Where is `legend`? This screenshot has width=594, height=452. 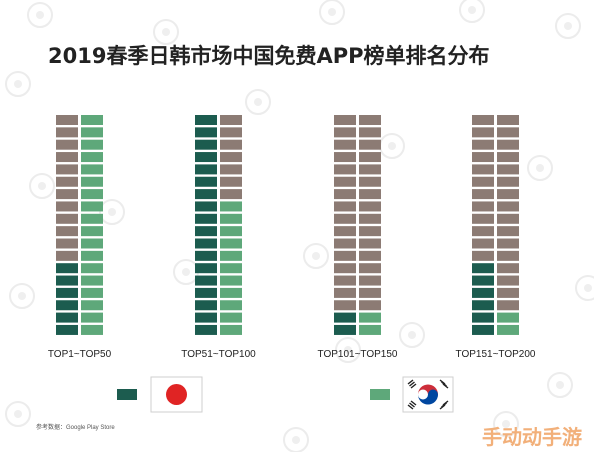
legend is located at coordinates (285, 394).